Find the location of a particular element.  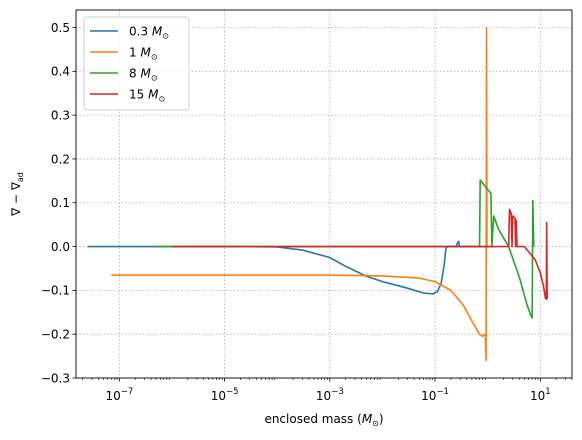

y-axis-label: ∇ − ∇ad is located at coordinates (17, 194).